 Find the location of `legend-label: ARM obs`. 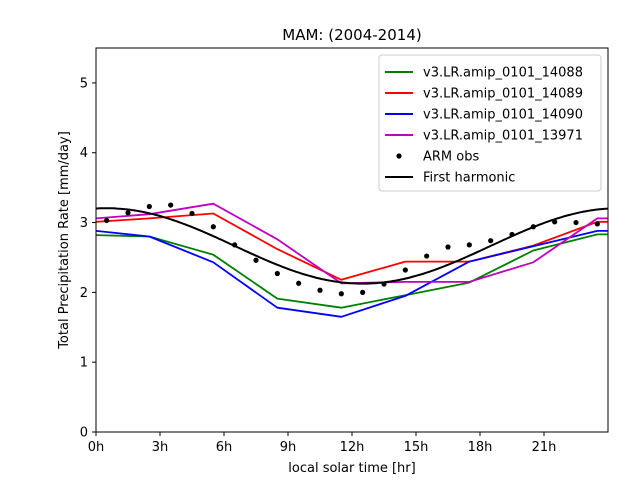

legend-label: ARM obs is located at coordinates (451, 157).